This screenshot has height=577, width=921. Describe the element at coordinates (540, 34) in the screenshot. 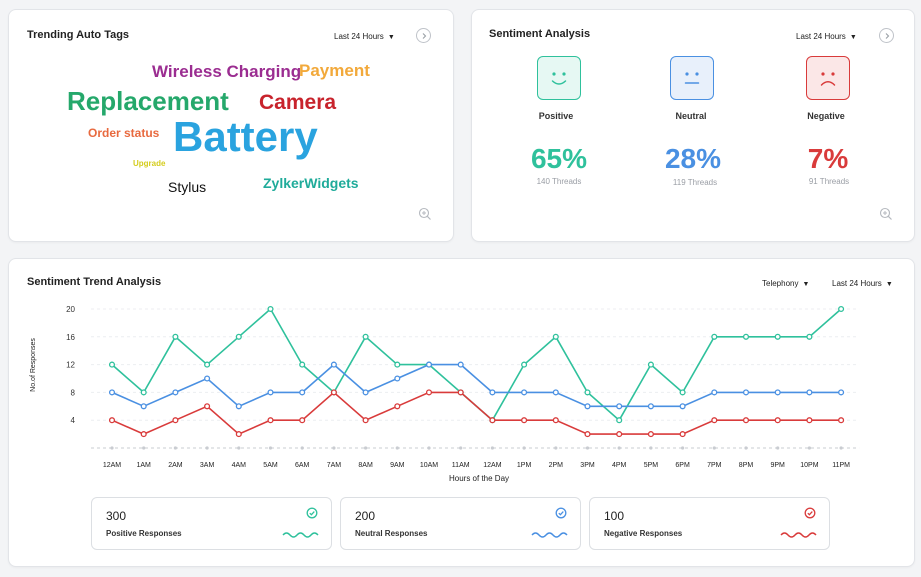

I see `sentiment-title: Sentiment Analysis` at that location.